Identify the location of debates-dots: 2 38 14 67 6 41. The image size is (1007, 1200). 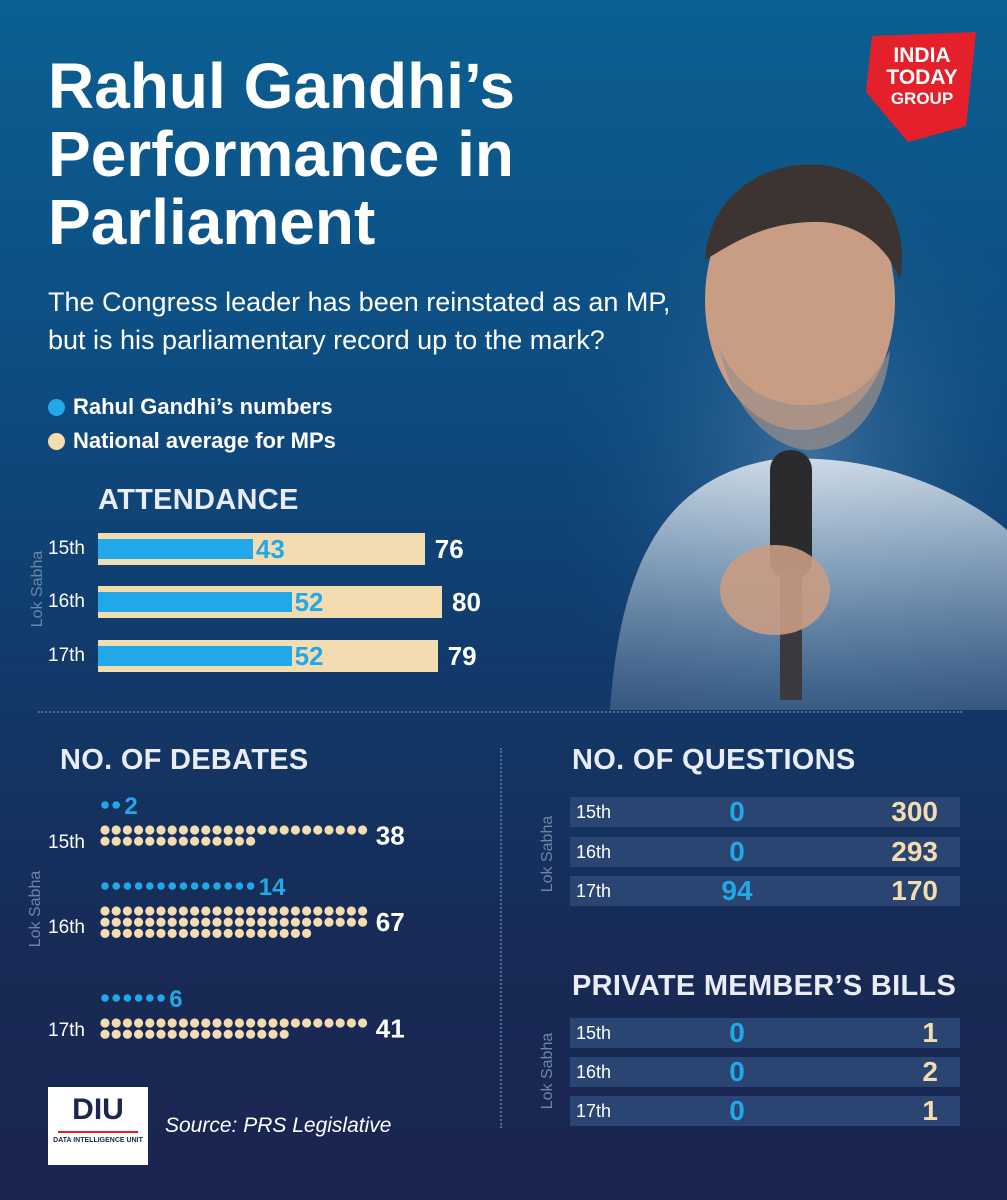
(252, 918).